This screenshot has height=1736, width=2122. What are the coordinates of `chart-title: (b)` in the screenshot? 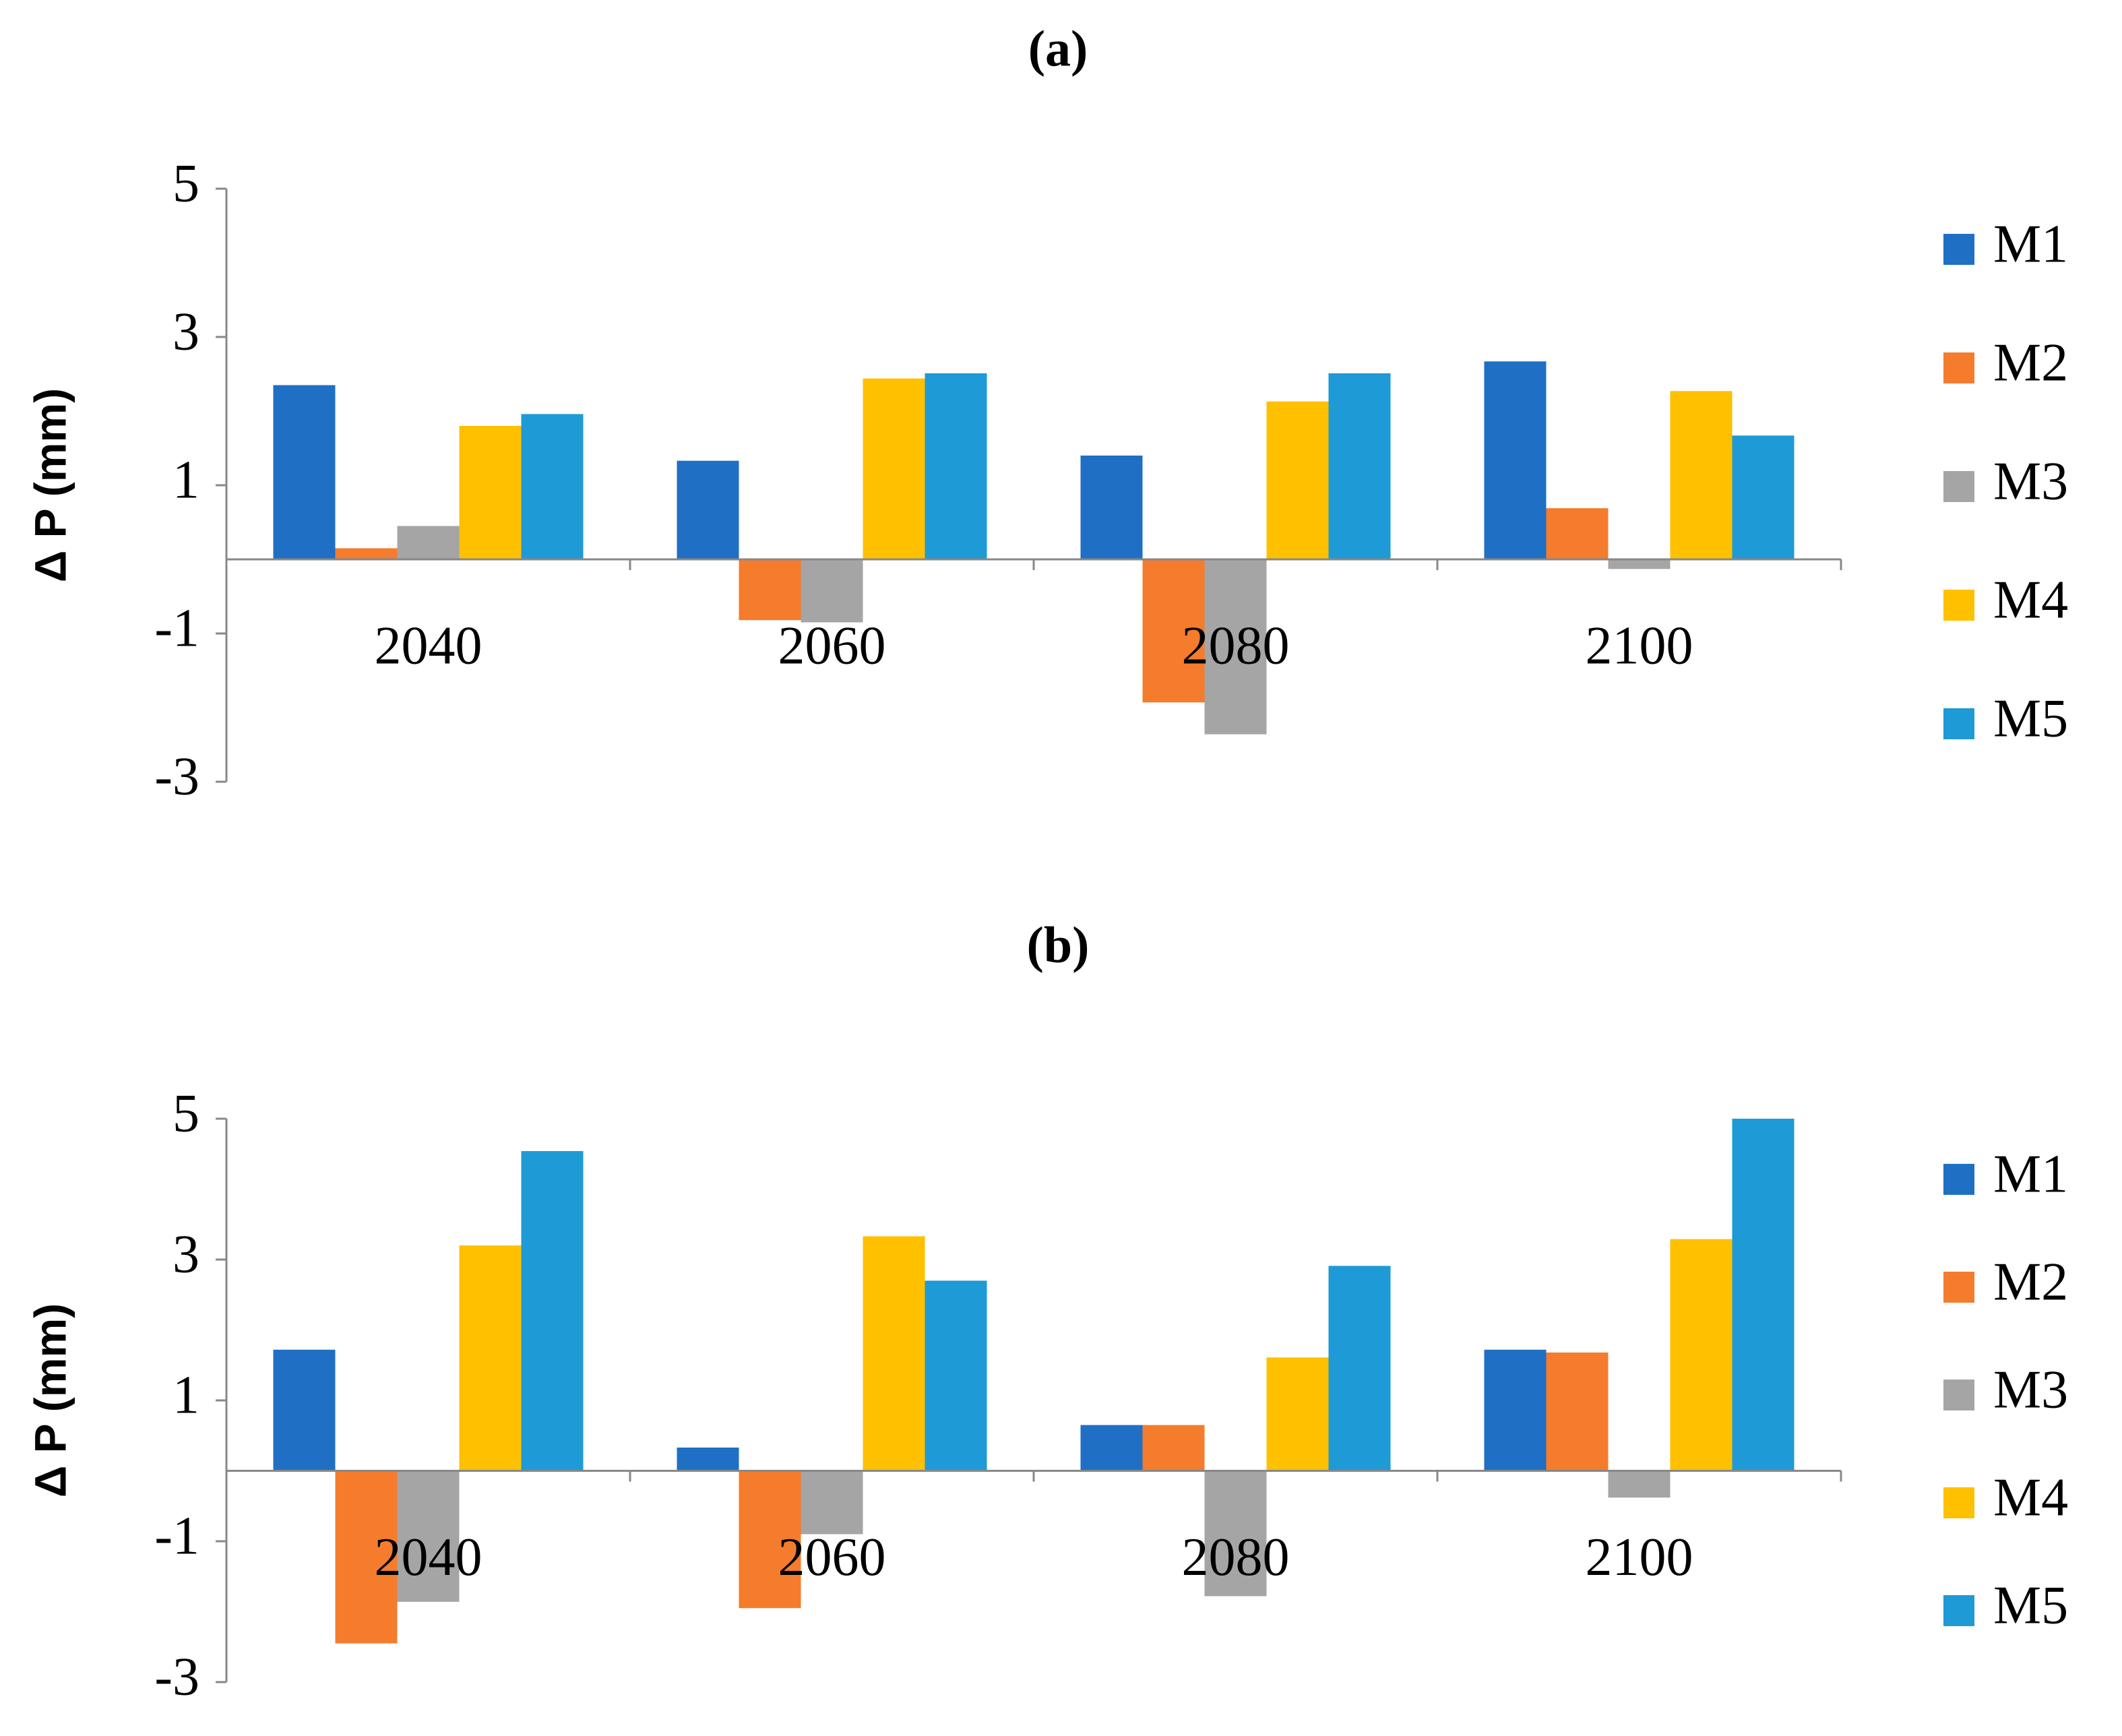 It's located at (1058, 945).